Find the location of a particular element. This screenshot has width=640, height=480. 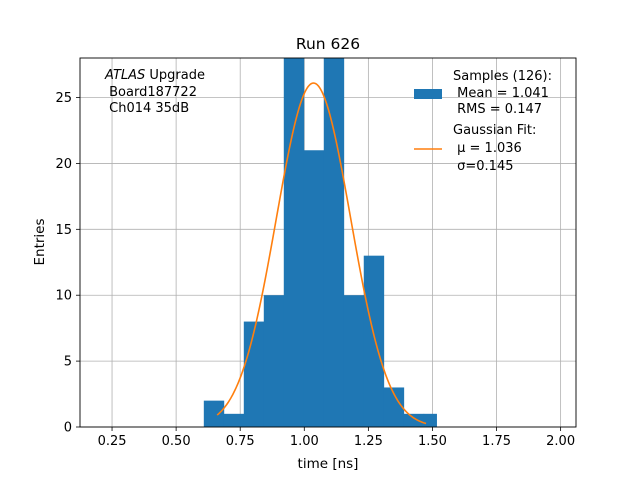

x-tick-label-3: 1.00 is located at coordinates (304, 441).